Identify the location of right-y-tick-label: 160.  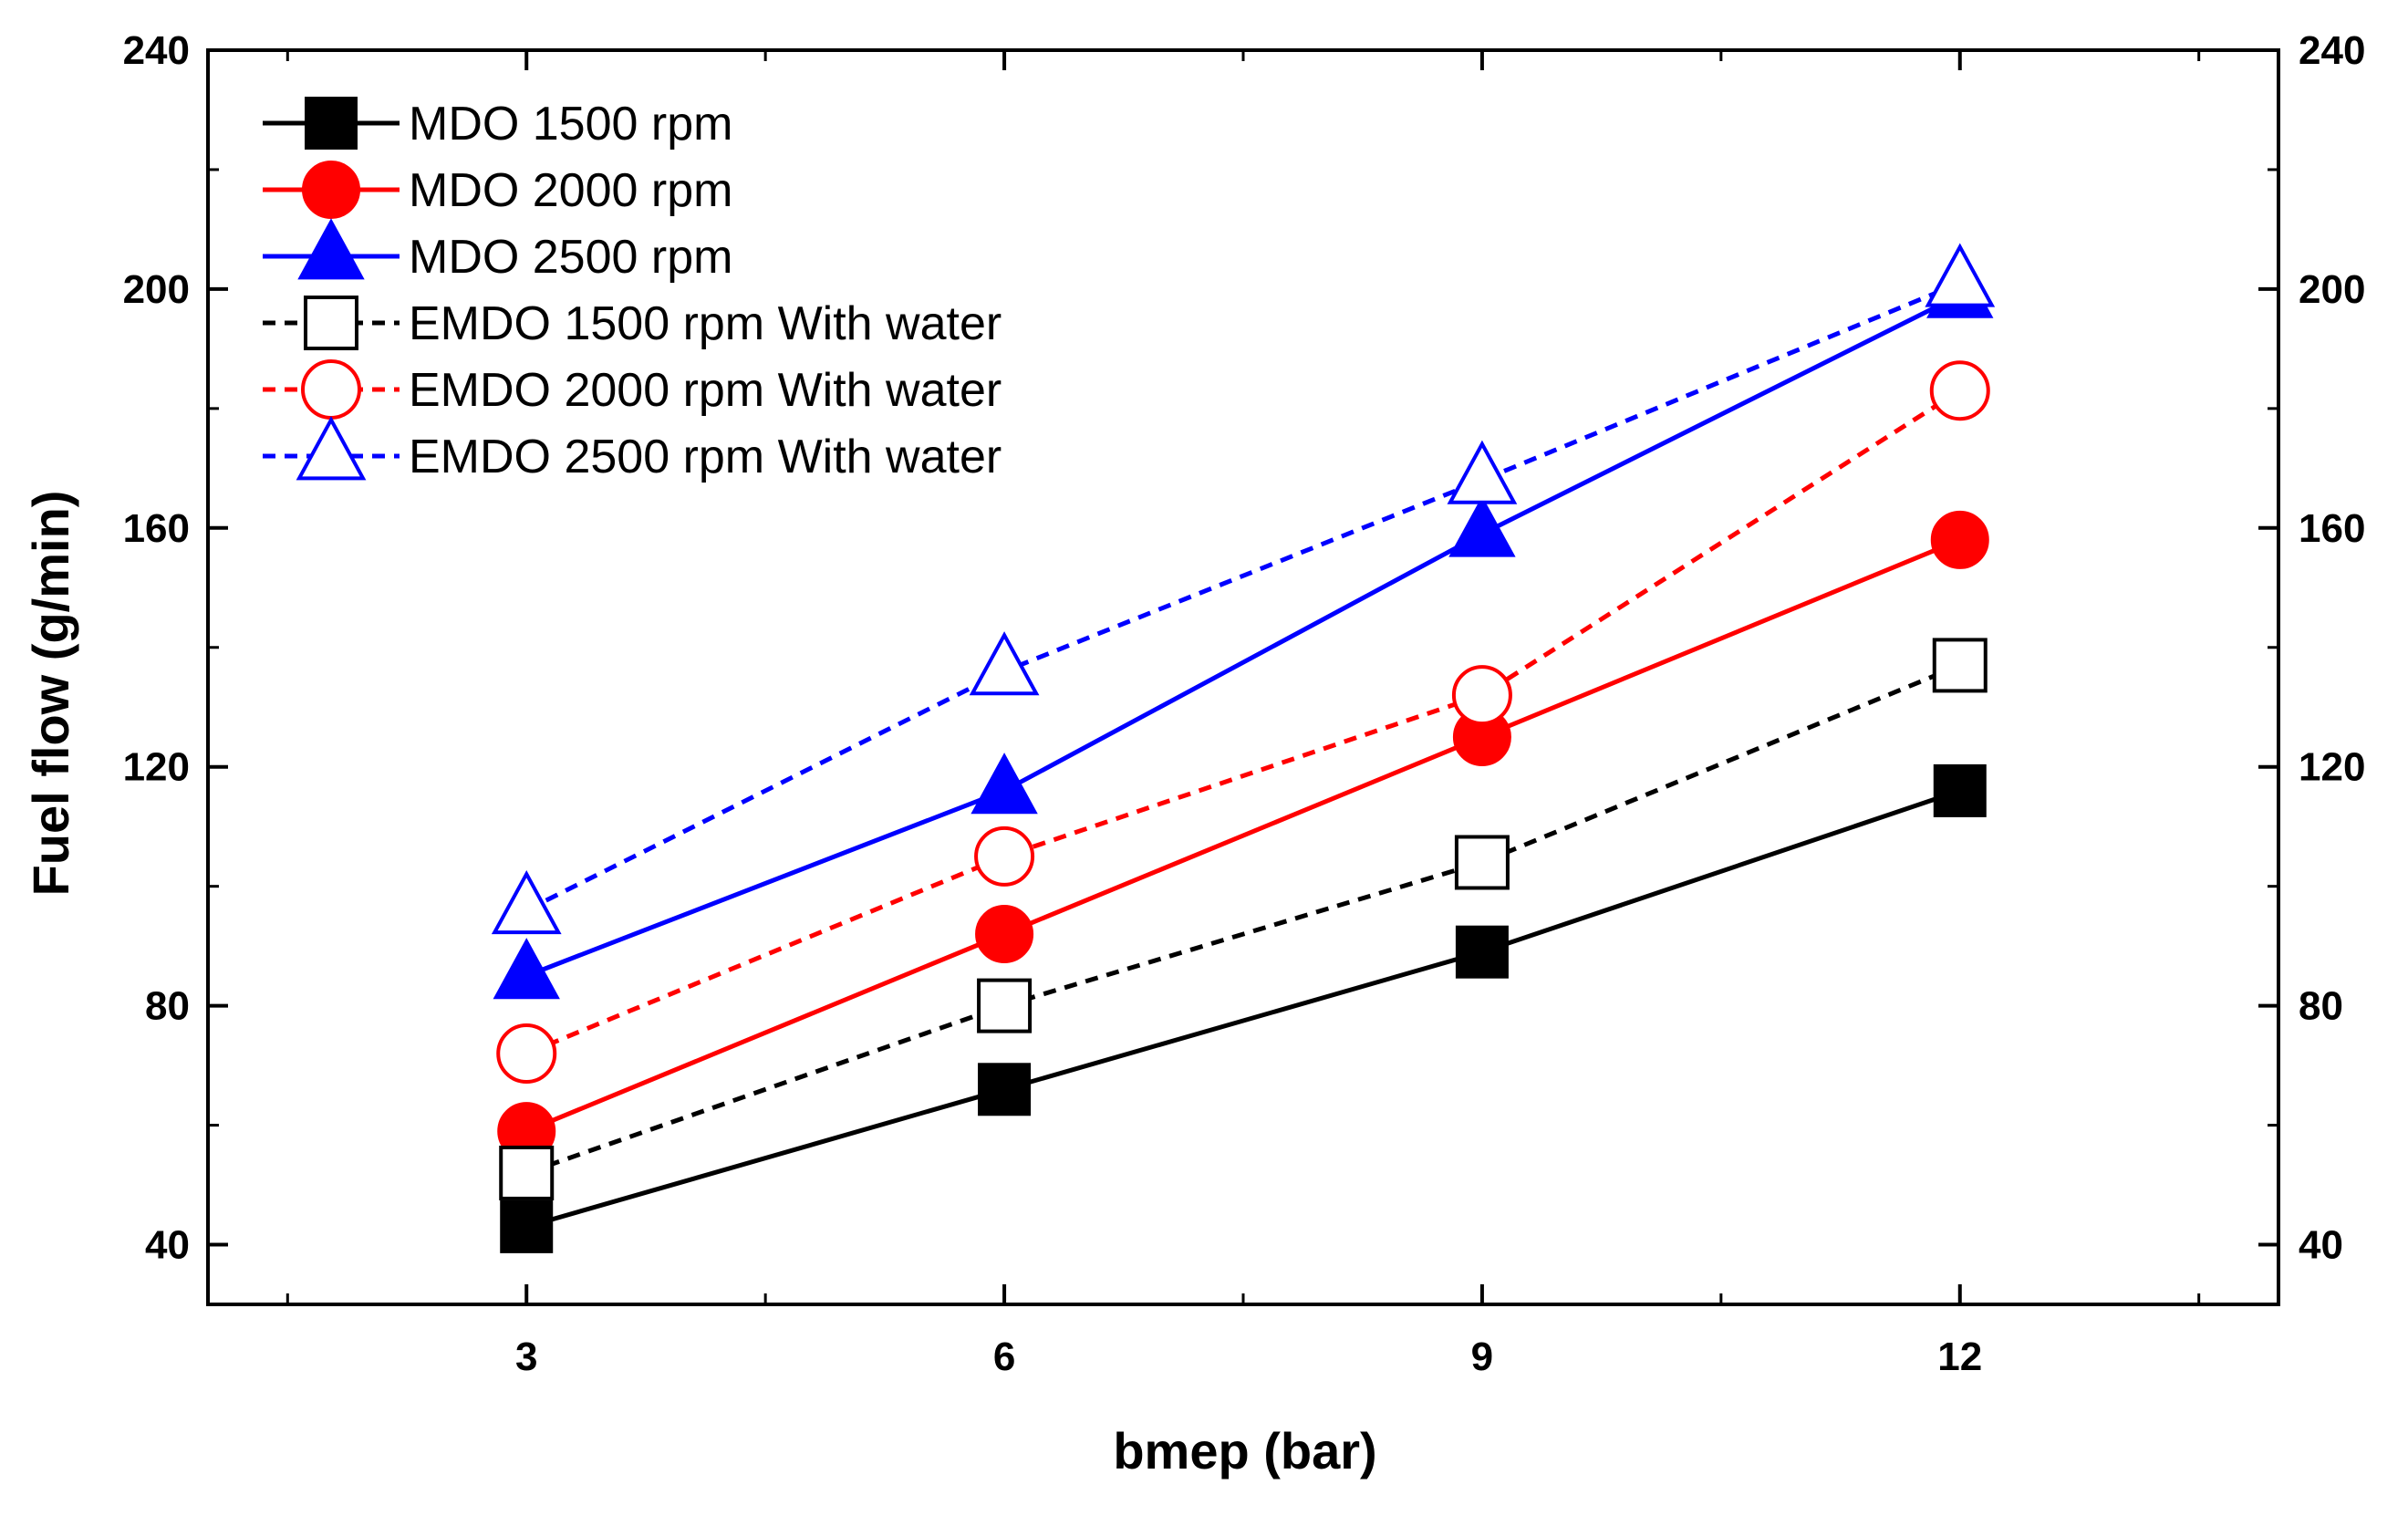
(2332, 528).